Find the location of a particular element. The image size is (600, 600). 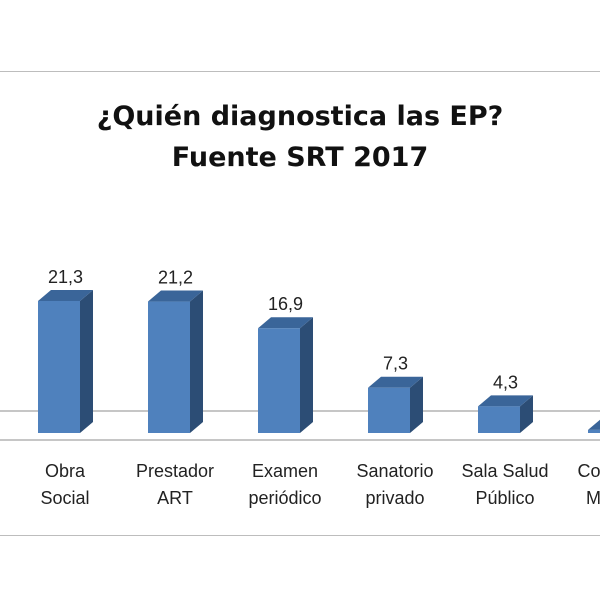

chart-title-line-2: Fuente SRT 2017 is located at coordinates (300, 157).